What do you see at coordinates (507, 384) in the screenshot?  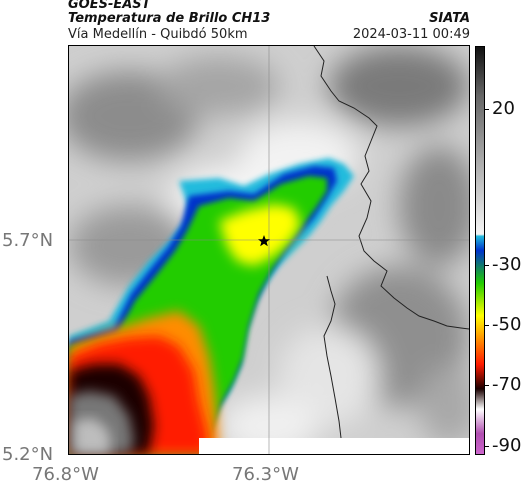 I see `colorbar-label-neg70: -70` at bounding box center [507, 384].